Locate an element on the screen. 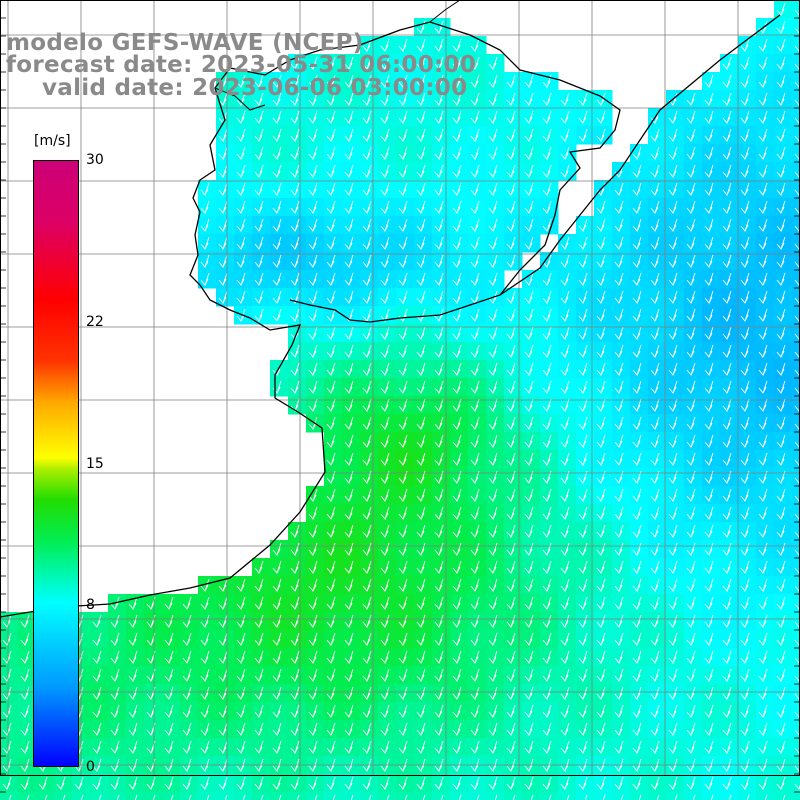  valid-date: valid date: 2023-06-06 03:00:00 is located at coordinates (255, 88).